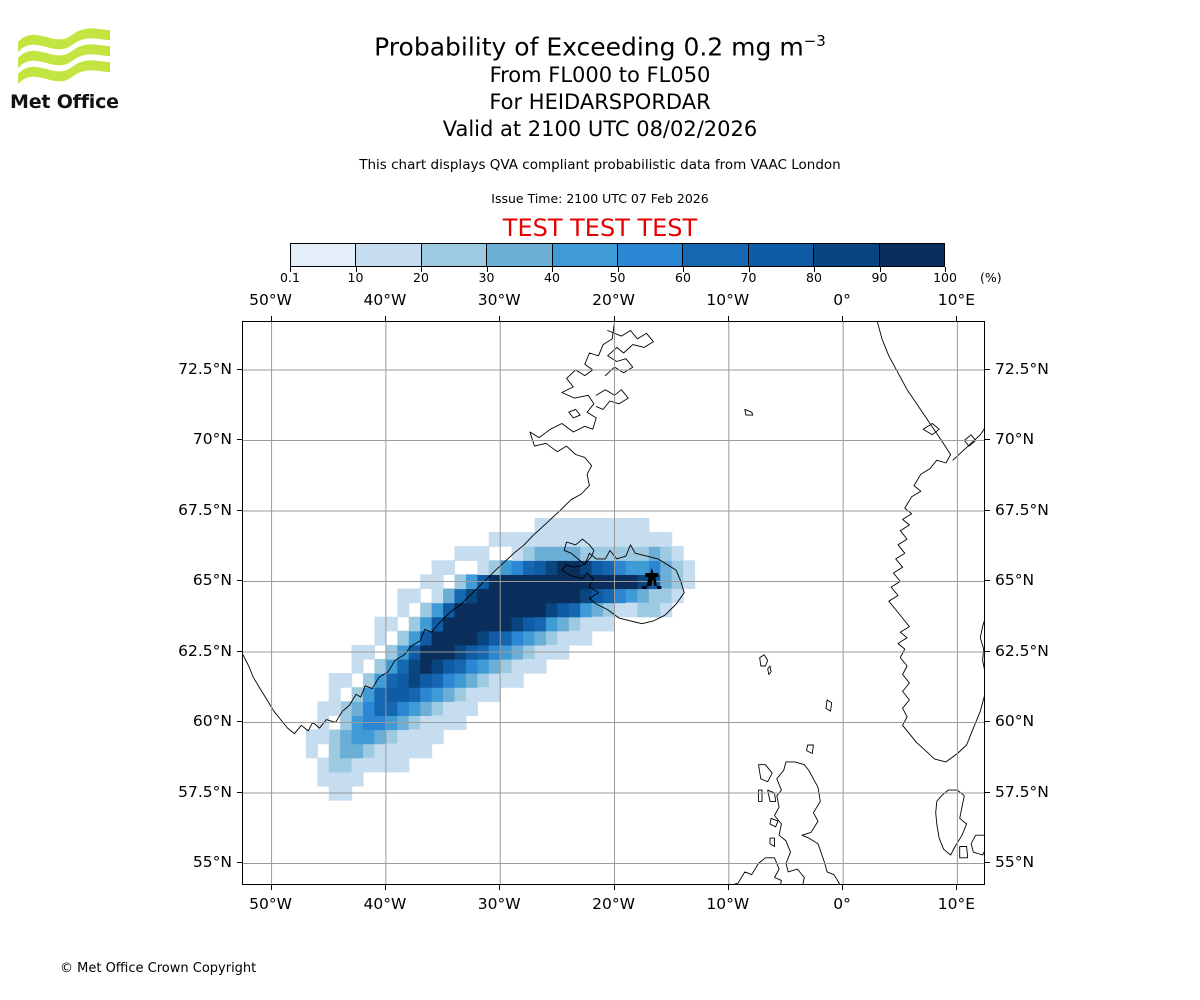 The height and width of the screenshot is (1000, 1200). I want to click on volcano-marker-icon, so click(652, 579).